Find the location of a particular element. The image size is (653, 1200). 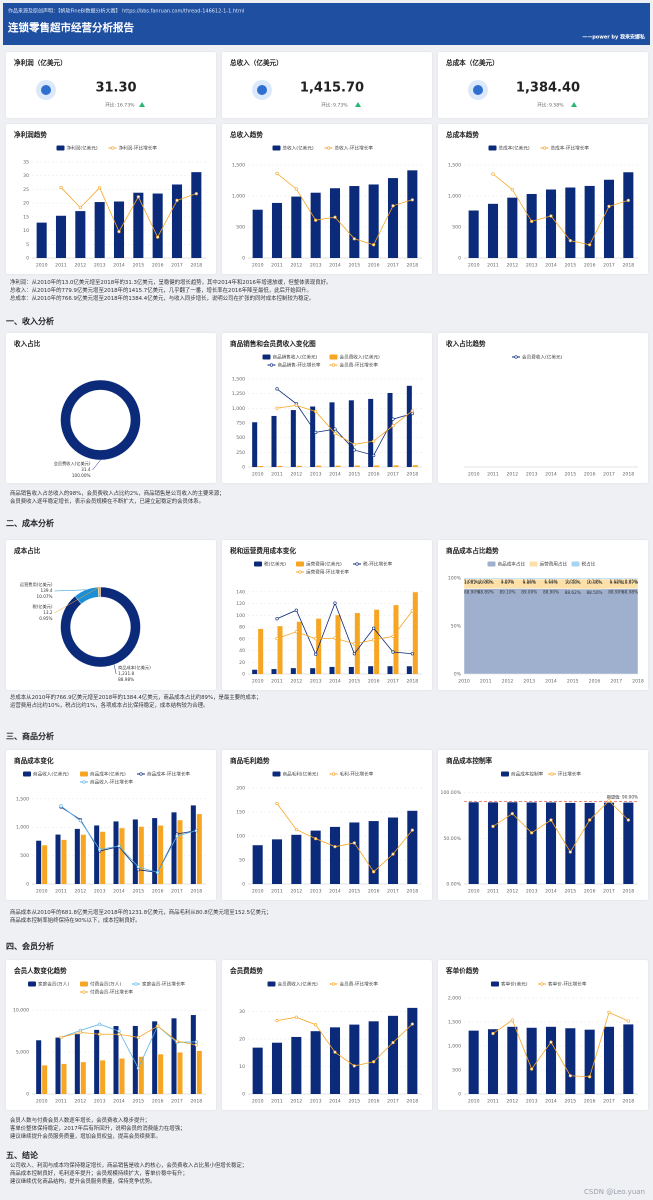

section-heading: 五、结论 is located at coordinates (22, 1155).